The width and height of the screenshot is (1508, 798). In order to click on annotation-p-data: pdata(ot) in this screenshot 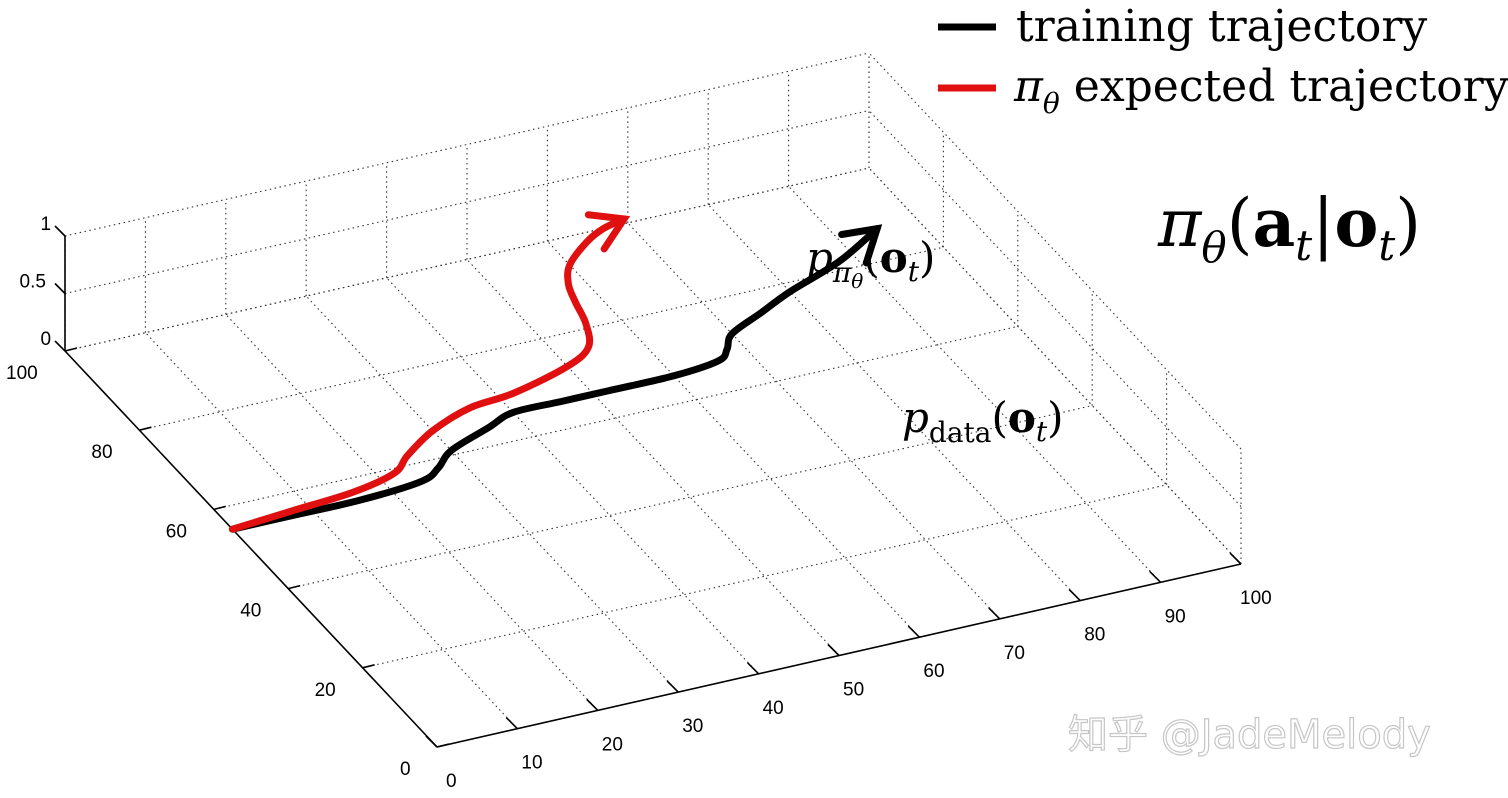, I will do `click(983, 421)`.